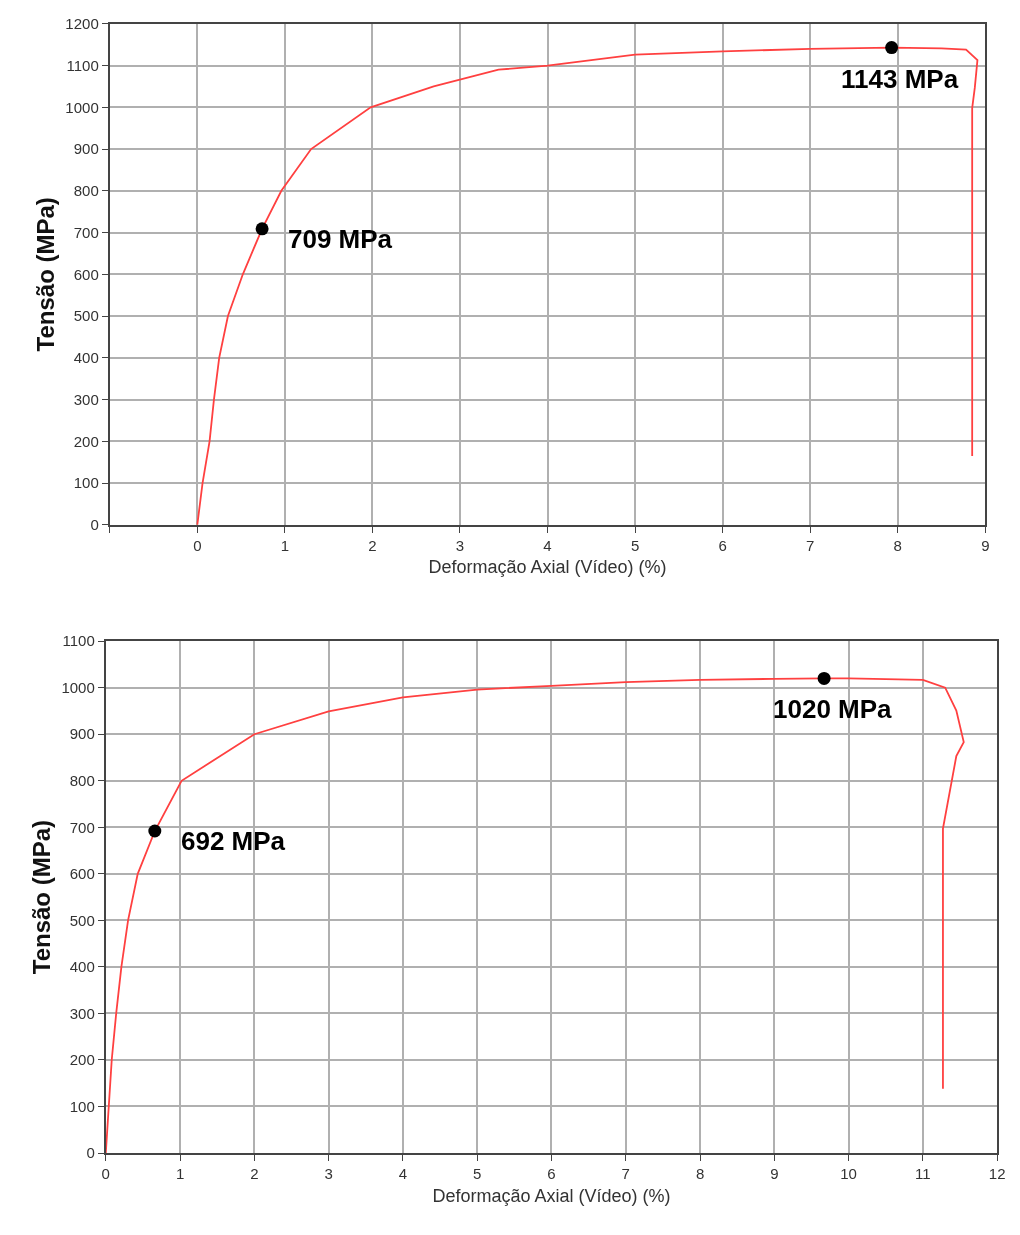  Describe the element at coordinates (923, 1174) in the screenshot. I see `x-tick-label: 11` at that location.